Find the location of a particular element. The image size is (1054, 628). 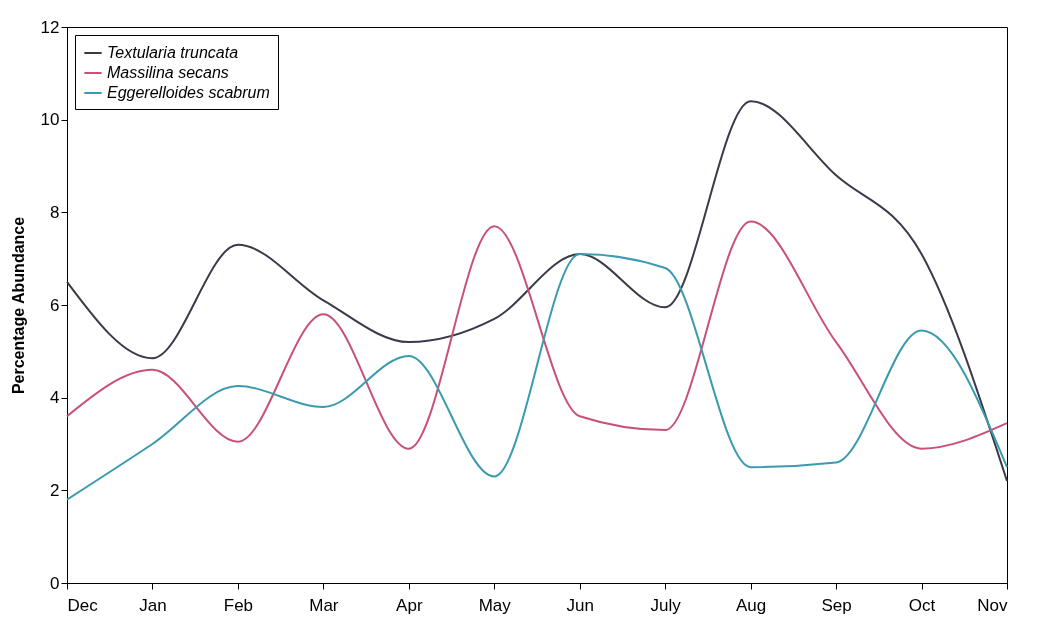

legend-label: Eggerelloides scabrum is located at coordinates (188, 92).